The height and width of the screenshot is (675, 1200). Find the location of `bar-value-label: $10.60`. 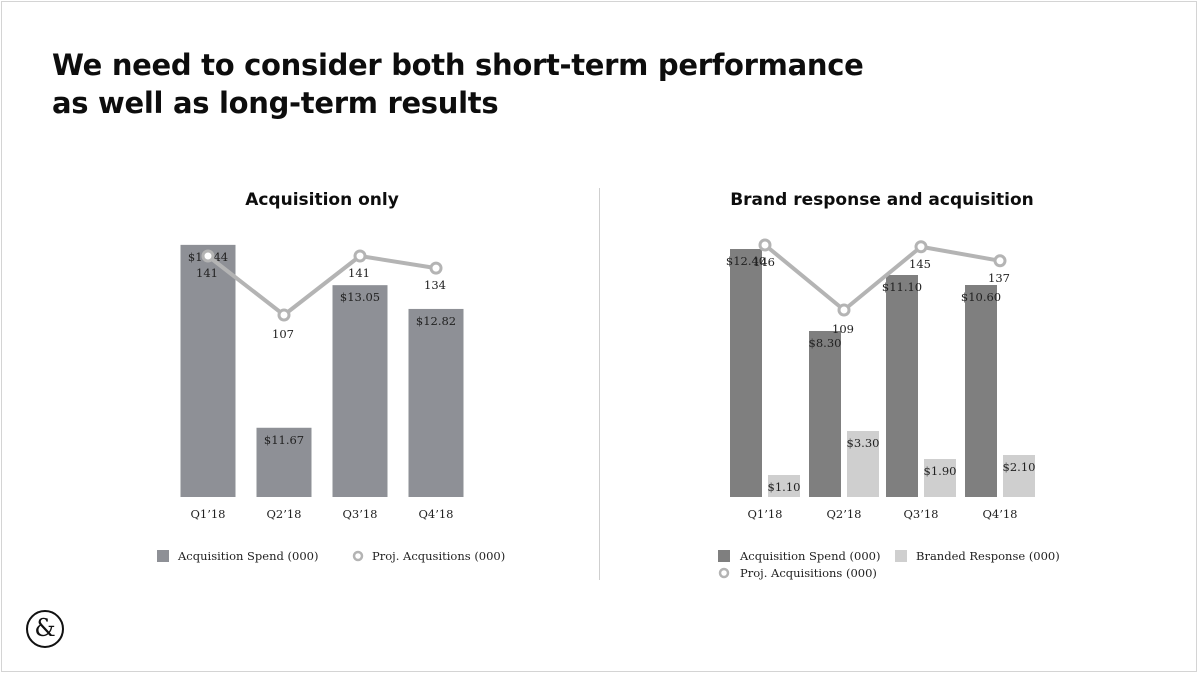

bar-value-label: $10.60 is located at coordinates (981, 297).